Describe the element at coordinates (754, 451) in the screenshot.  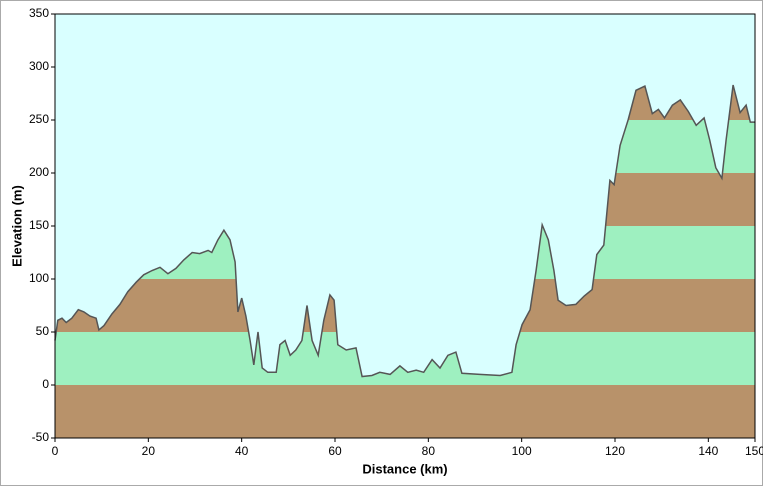
I see `x-tick-label: 150` at that location.